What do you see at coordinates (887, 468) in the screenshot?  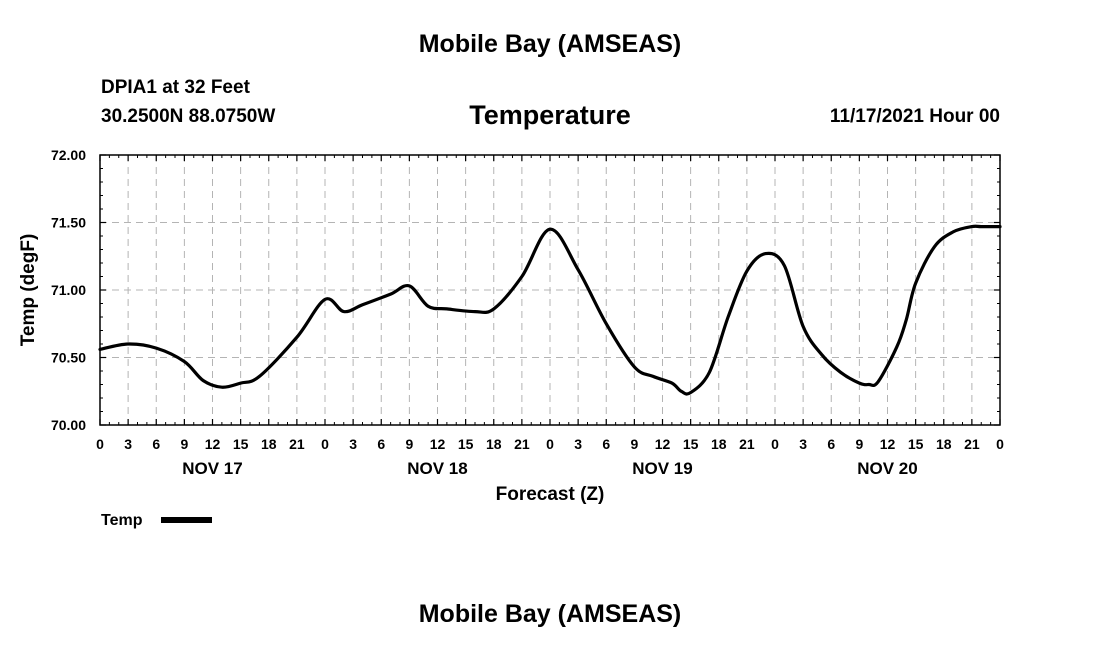 I see `day-label: NOV 20` at bounding box center [887, 468].